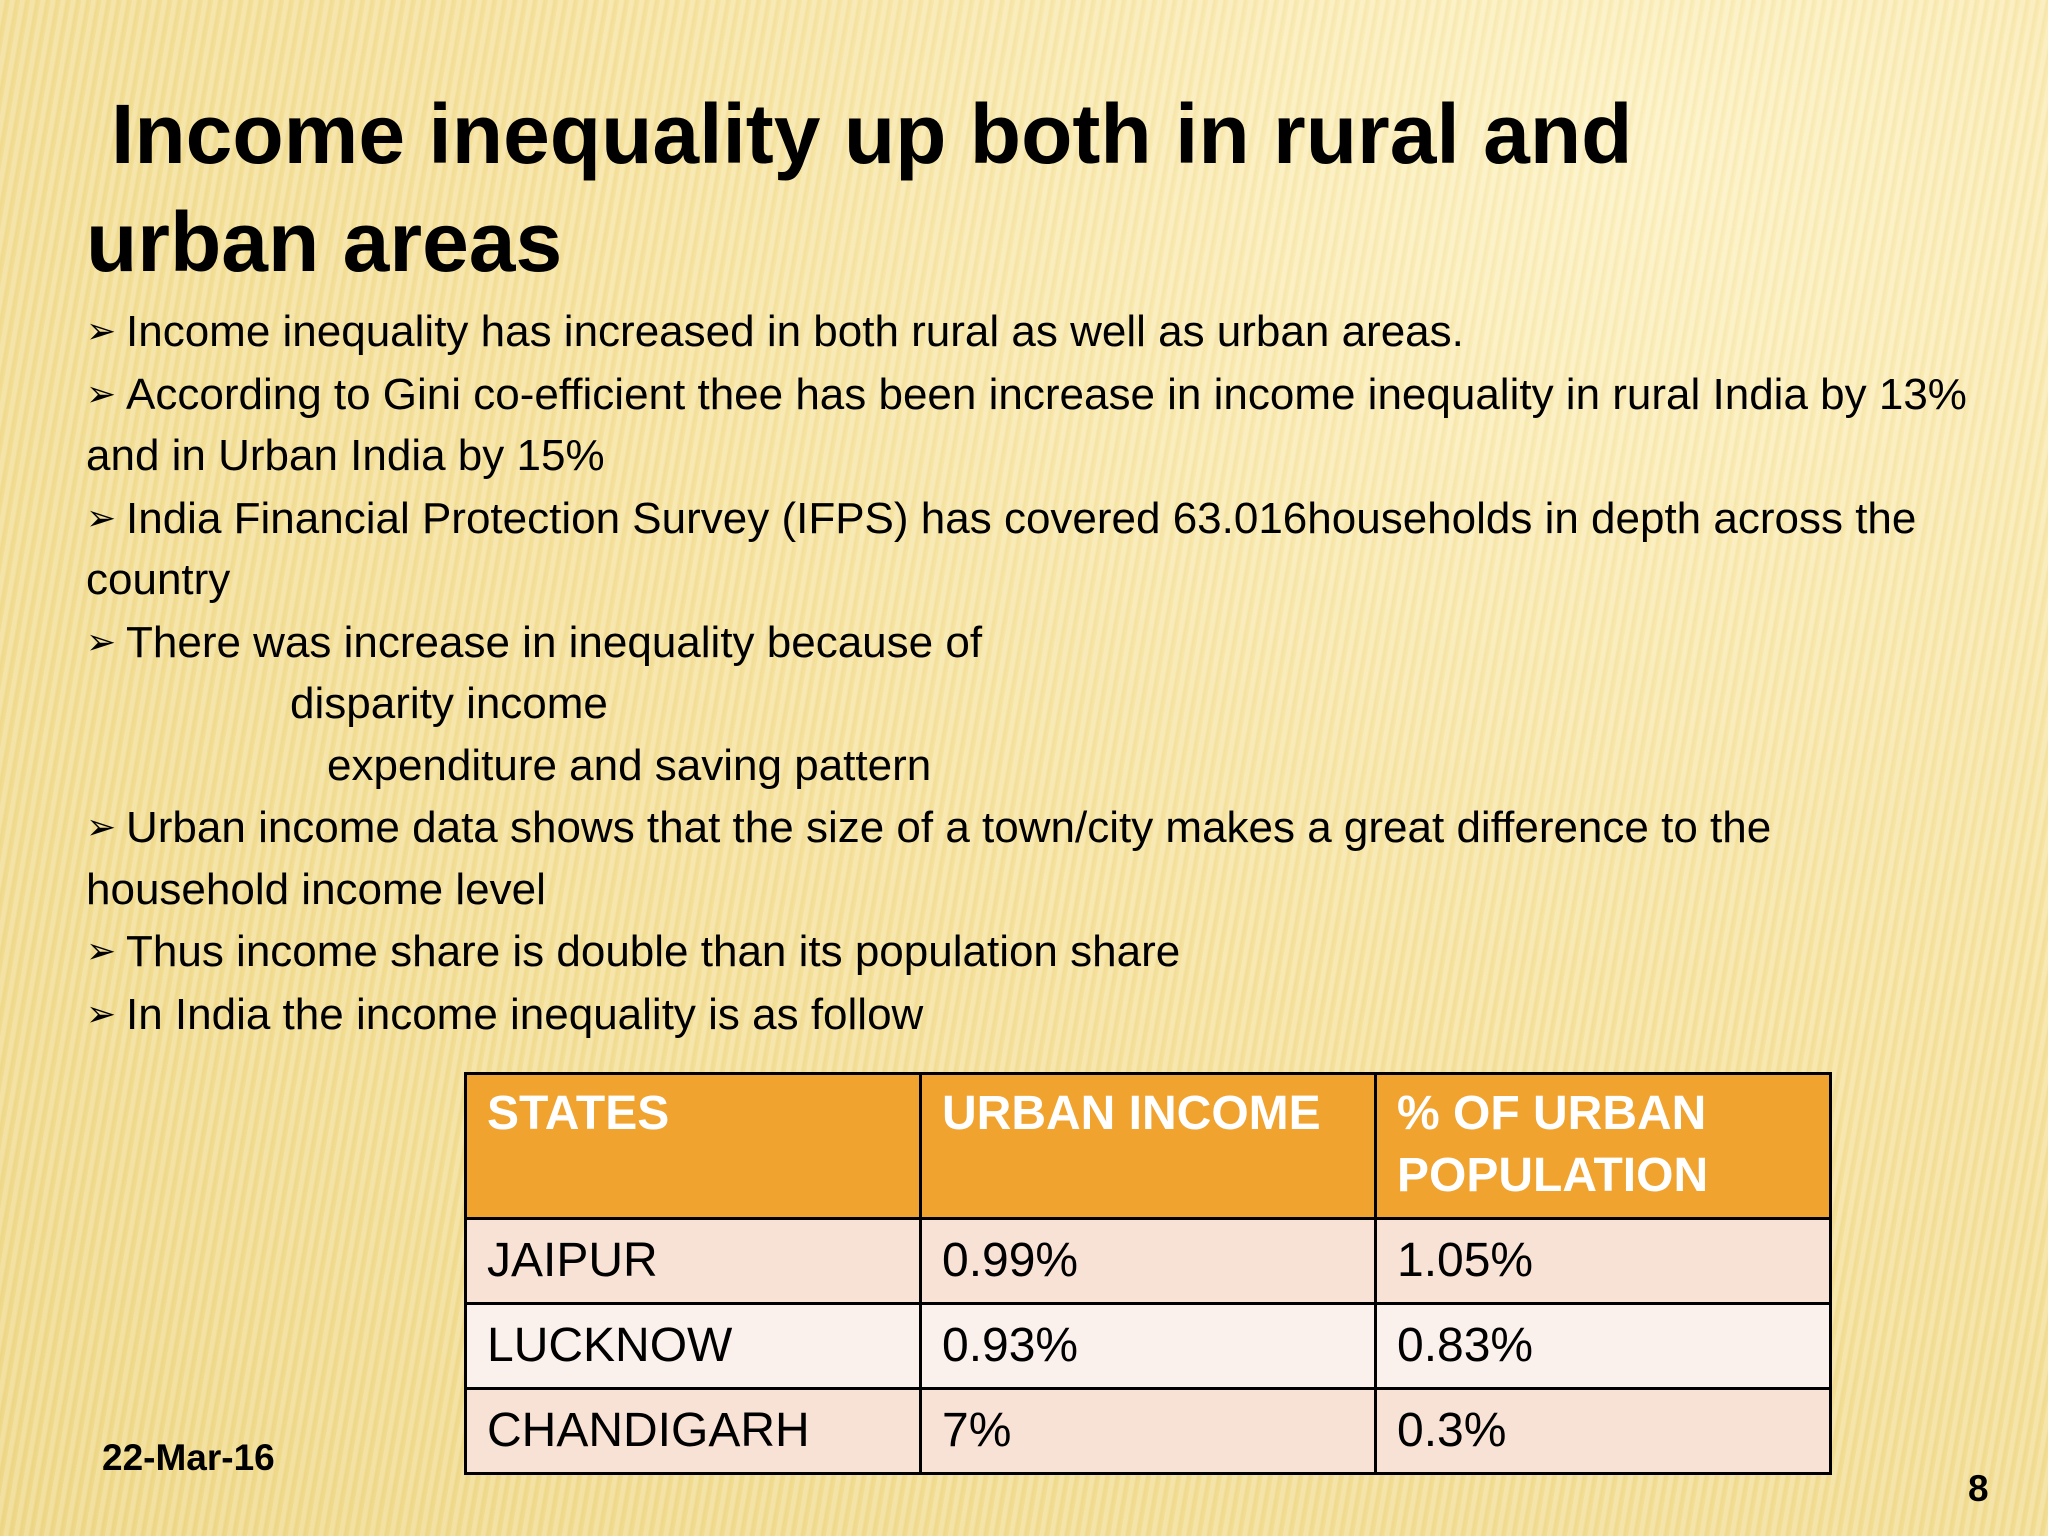  What do you see at coordinates (693, 1346) in the screenshot?
I see `table-cell: LUCKNOW` at bounding box center [693, 1346].